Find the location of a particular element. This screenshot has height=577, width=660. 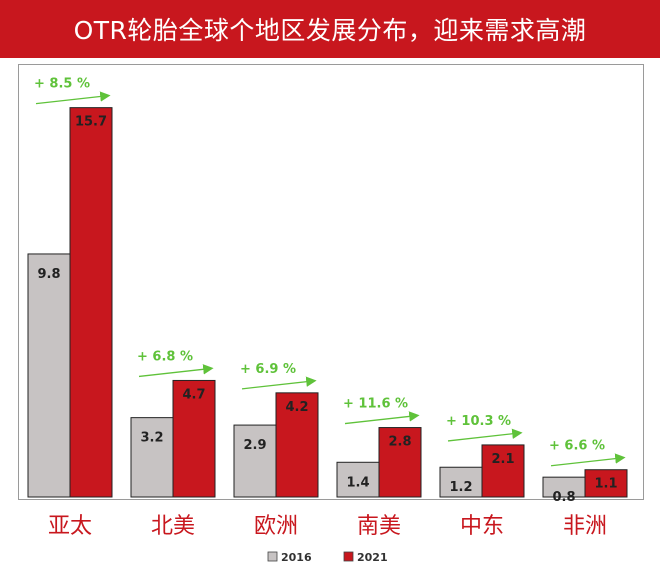

value-label-2021: 1.1 is located at coordinates (605, 484).